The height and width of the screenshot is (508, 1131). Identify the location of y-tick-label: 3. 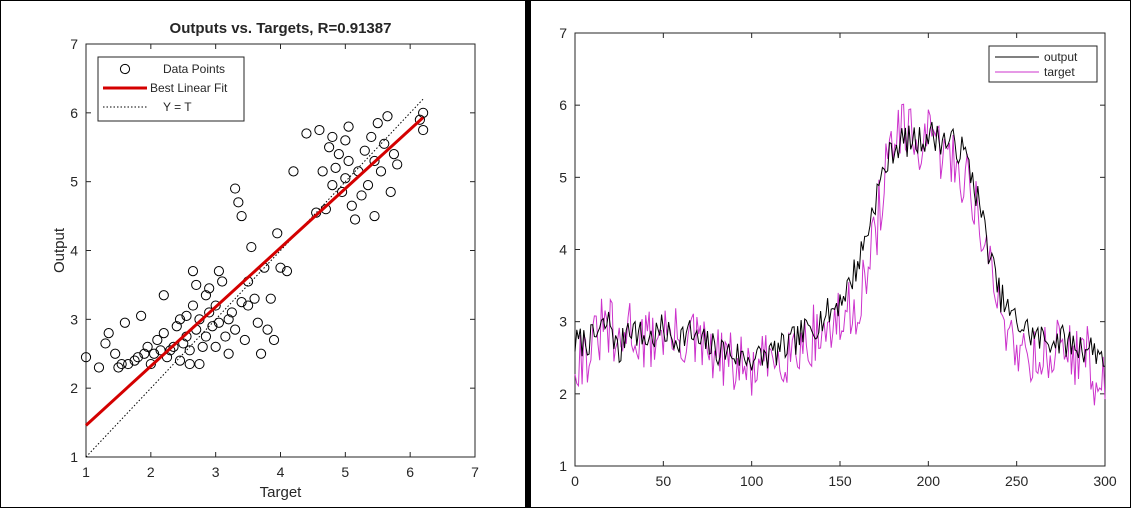
(563, 322).